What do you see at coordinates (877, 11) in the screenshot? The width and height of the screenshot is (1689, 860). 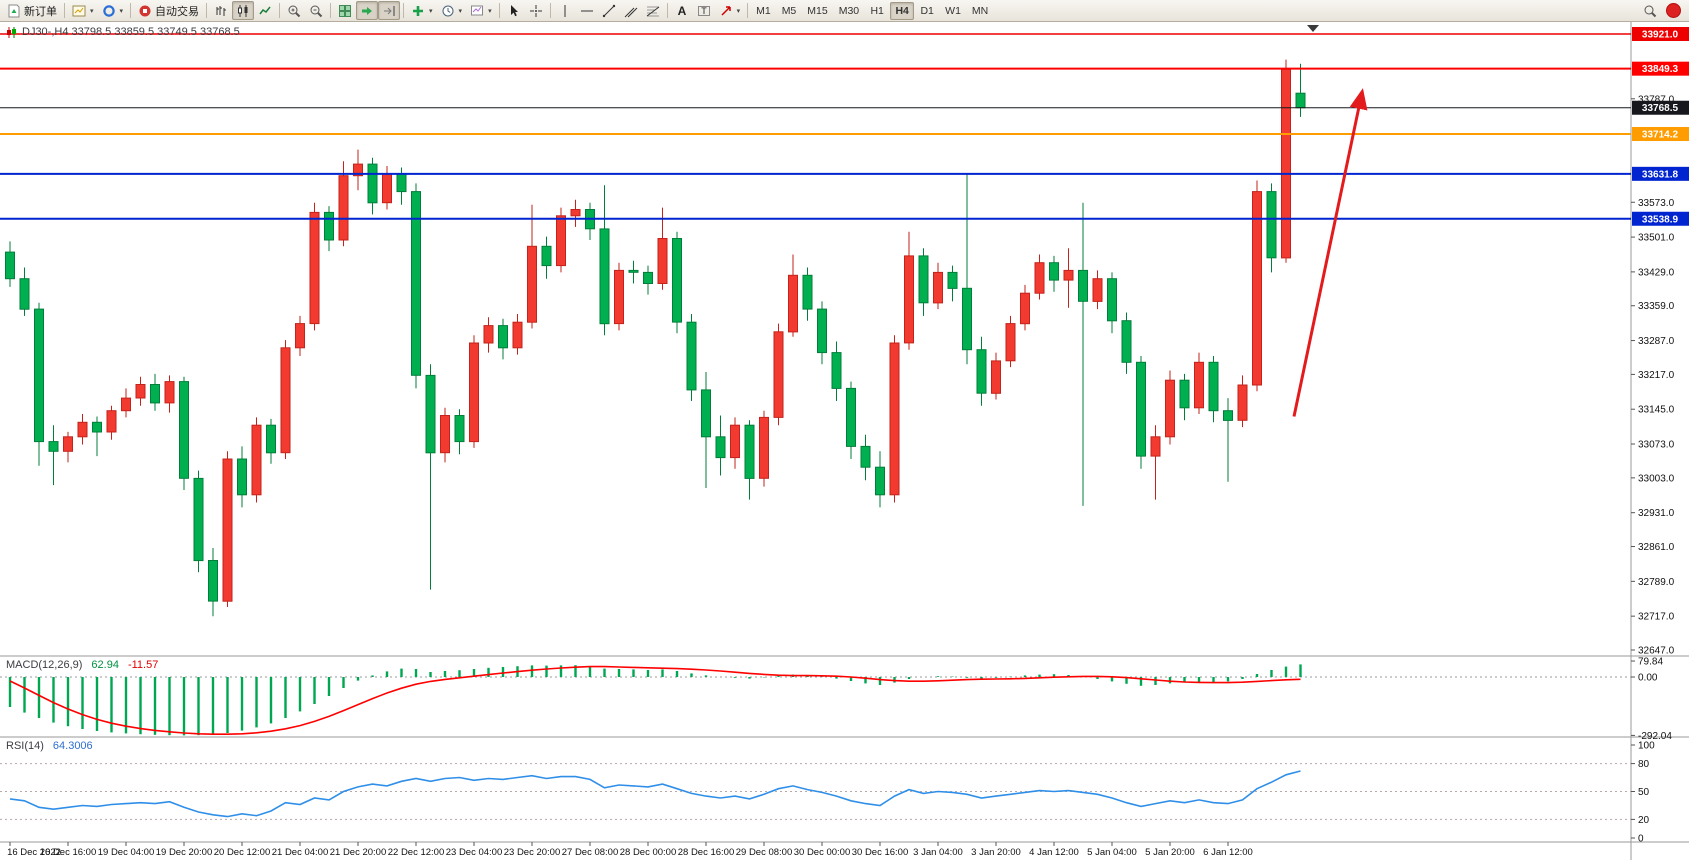 I see `timeframe-button-h1: H1` at bounding box center [877, 11].